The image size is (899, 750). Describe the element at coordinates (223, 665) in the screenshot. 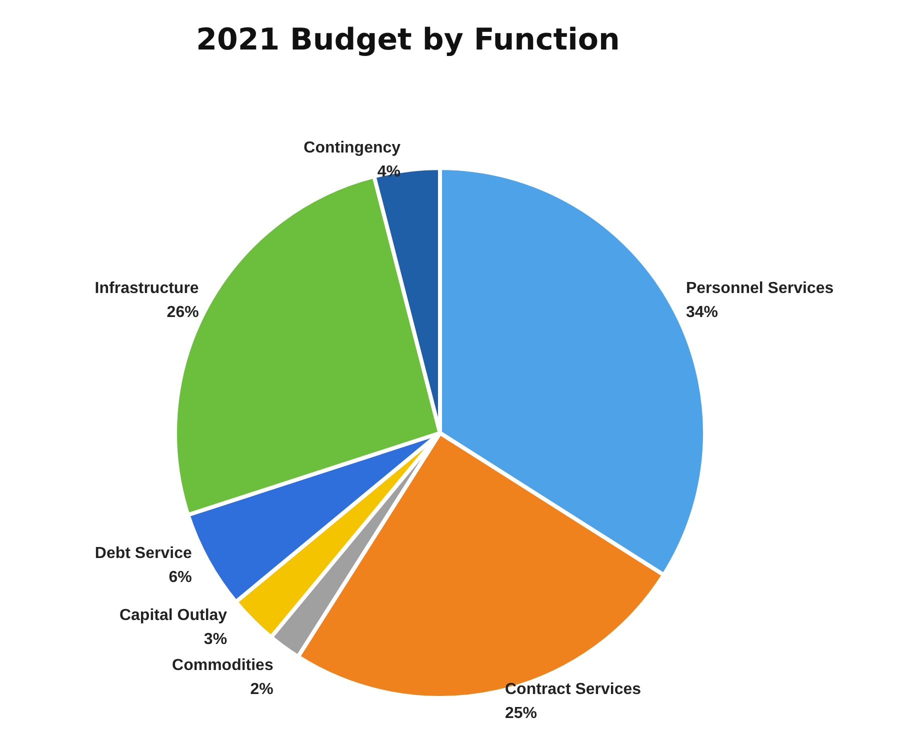

I see `slice-label: Commodities` at that location.